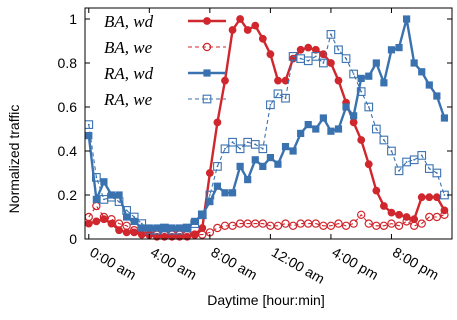  I want to click on x-tick-label: 8:00 pm, so click(416, 263).